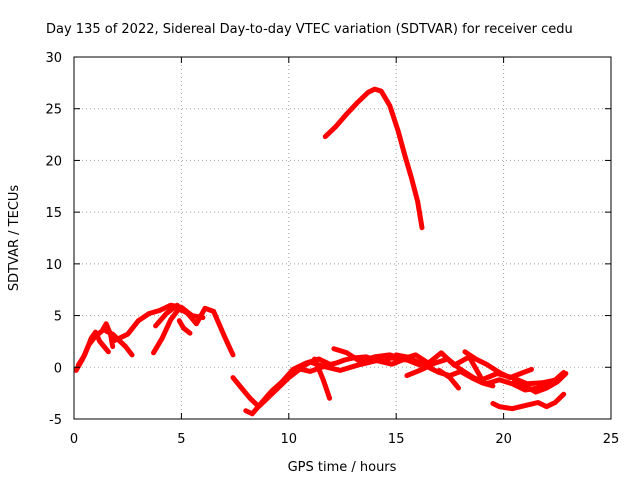  I want to click on y-tick-label: 0, so click(58, 368).